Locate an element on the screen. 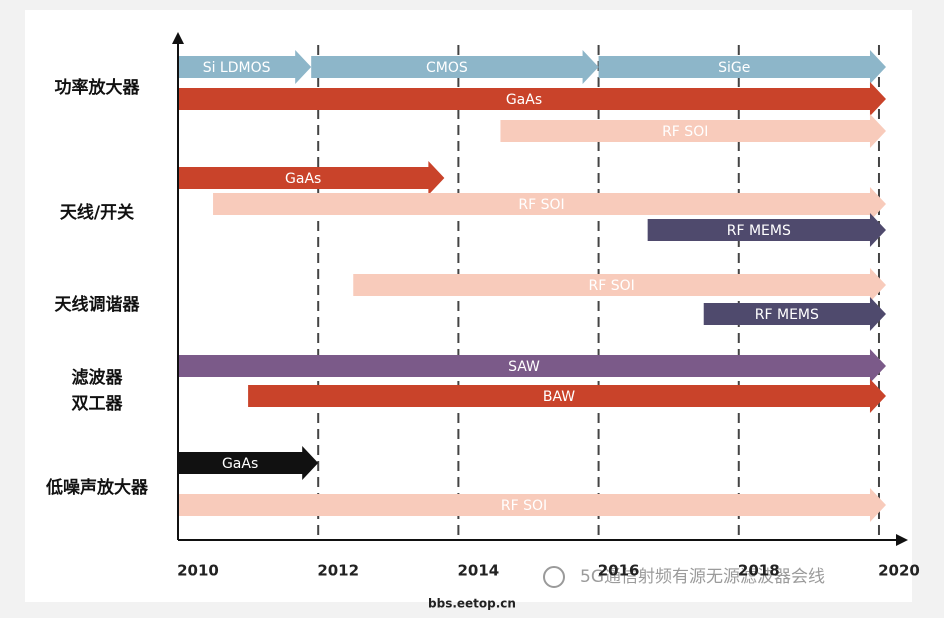 The height and width of the screenshot is (618, 944). footer: bbs.eetop.cn is located at coordinates (472, 604).